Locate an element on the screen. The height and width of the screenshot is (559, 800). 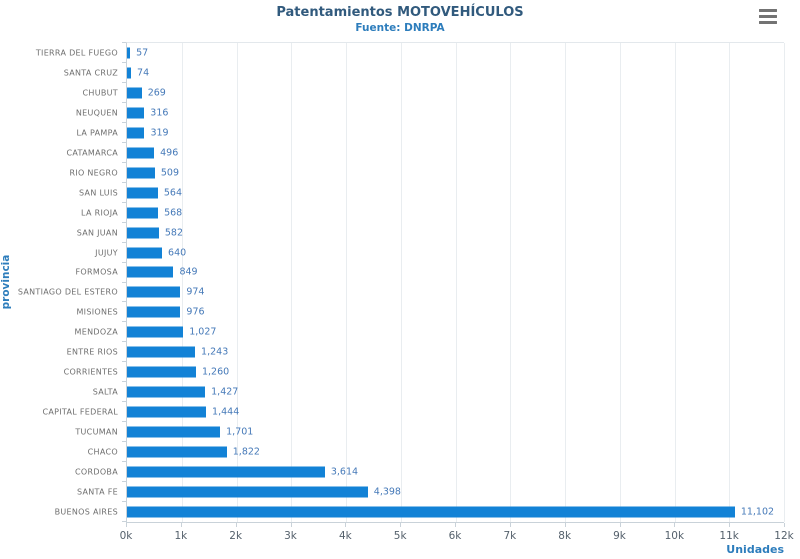
x-axis-tick-label: 8k is located at coordinates (565, 536).